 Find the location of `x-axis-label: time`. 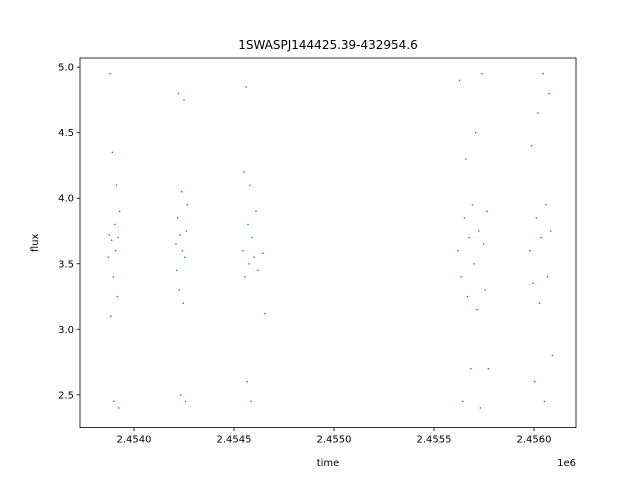

x-axis-label: time is located at coordinates (328, 463).